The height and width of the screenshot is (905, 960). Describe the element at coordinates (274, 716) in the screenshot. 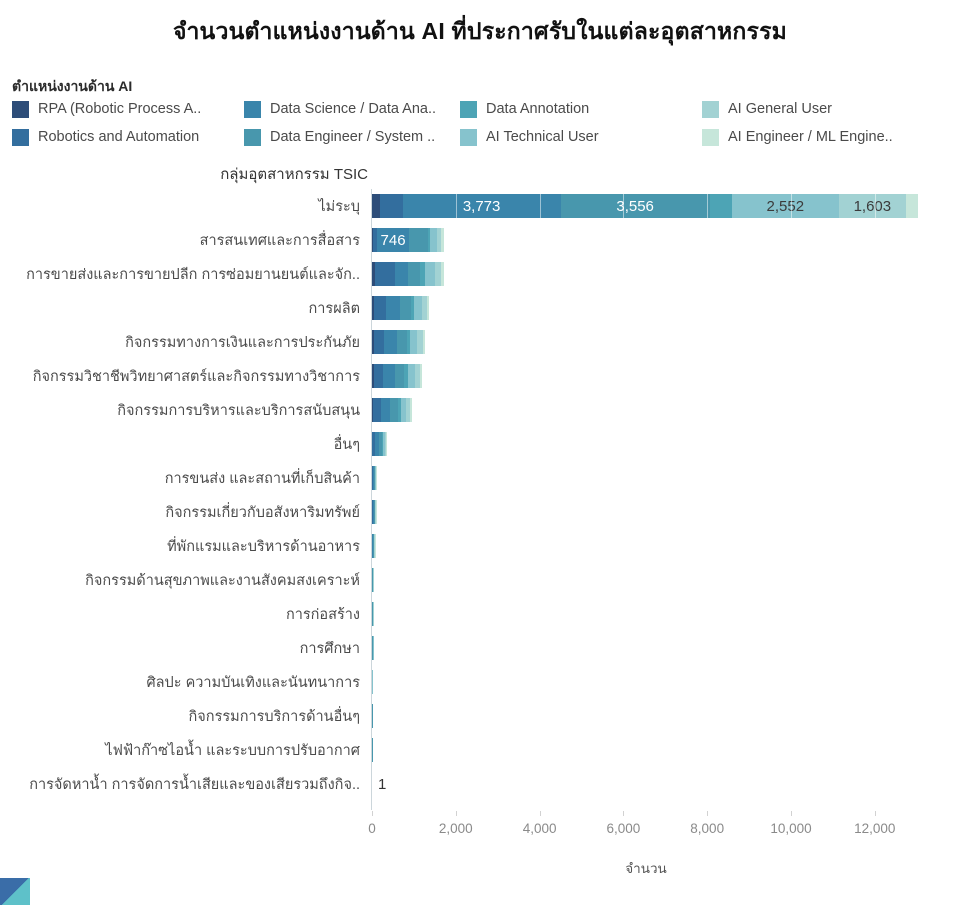

I see `category-label: กิจกรรมการบริการด้านอื่นๆ` at that location.